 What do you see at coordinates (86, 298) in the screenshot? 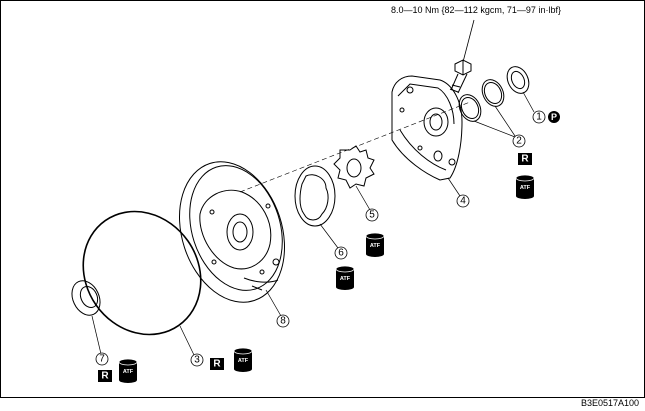
I see `part-7-front-seal` at bounding box center [86, 298].